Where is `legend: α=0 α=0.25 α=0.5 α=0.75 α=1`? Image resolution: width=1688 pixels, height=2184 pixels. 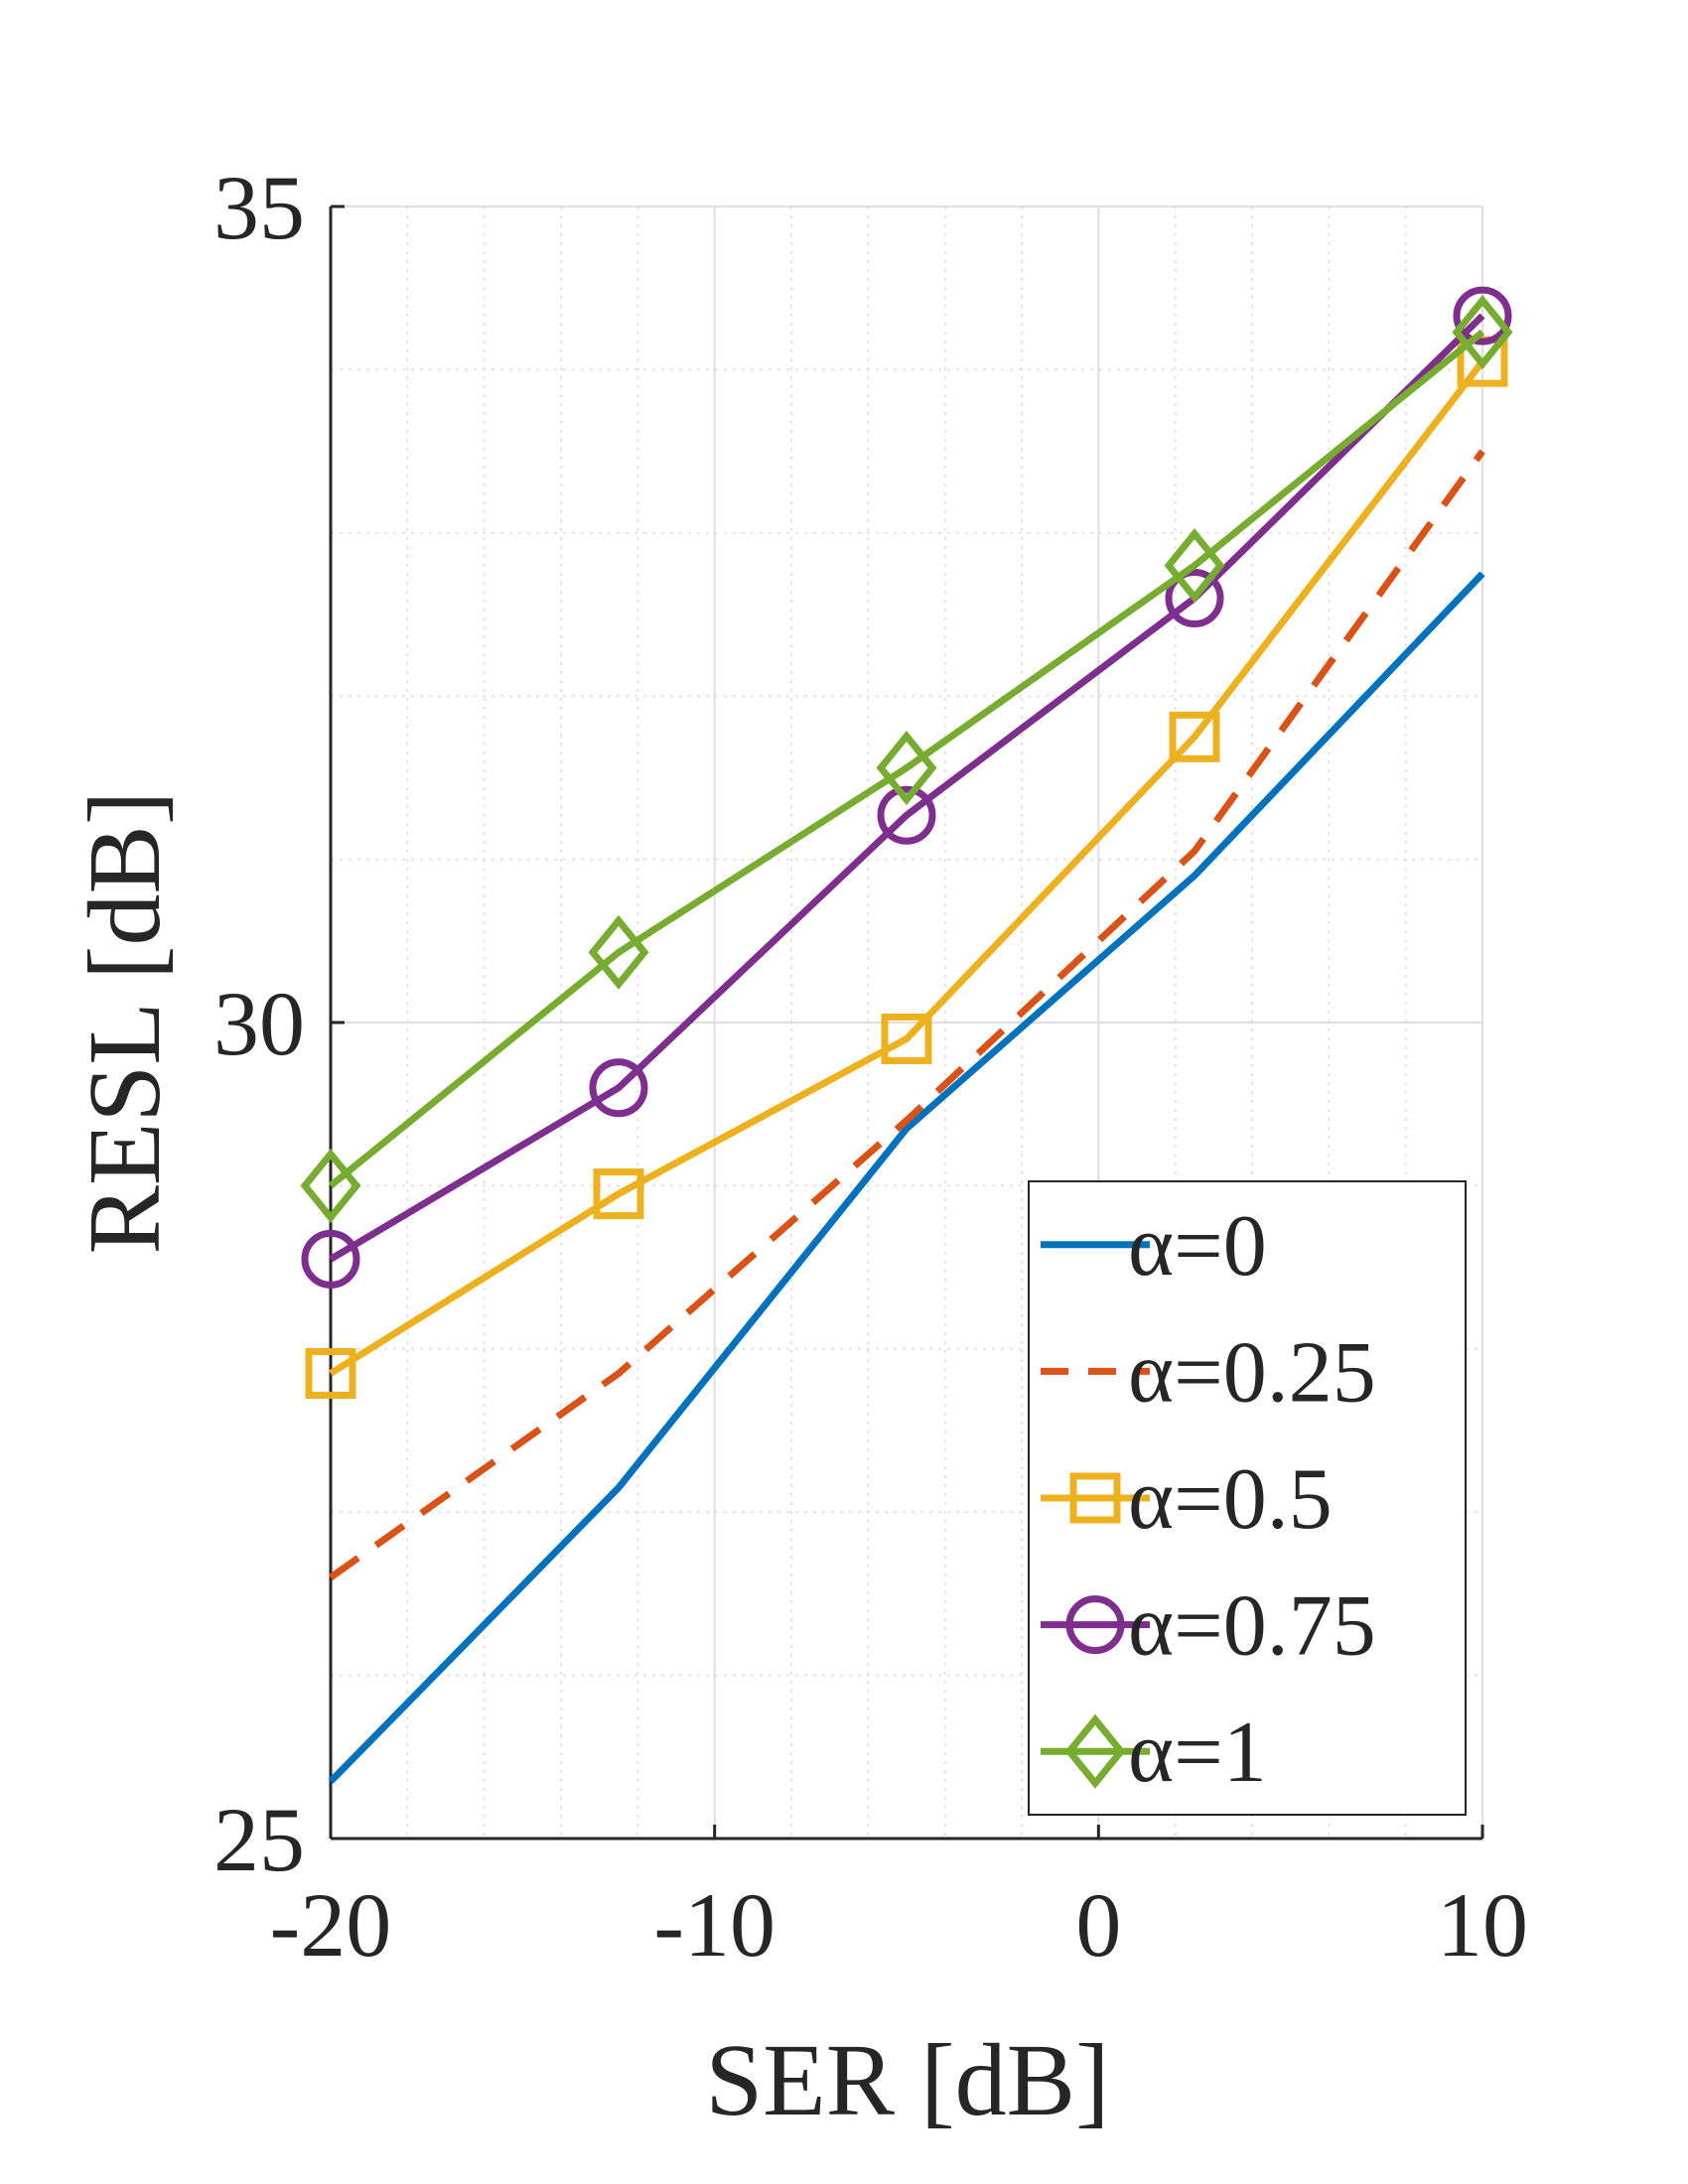
legend: α=0 α=0.25 α=0.5 α=0.75 α=1 is located at coordinates (1247, 1498).